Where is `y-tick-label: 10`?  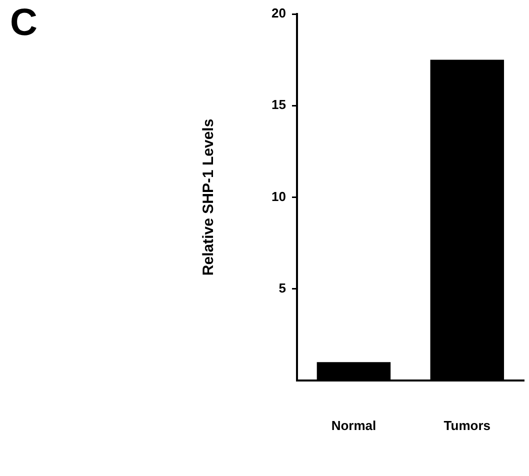
y-tick-label: 10 is located at coordinates (279, 196).